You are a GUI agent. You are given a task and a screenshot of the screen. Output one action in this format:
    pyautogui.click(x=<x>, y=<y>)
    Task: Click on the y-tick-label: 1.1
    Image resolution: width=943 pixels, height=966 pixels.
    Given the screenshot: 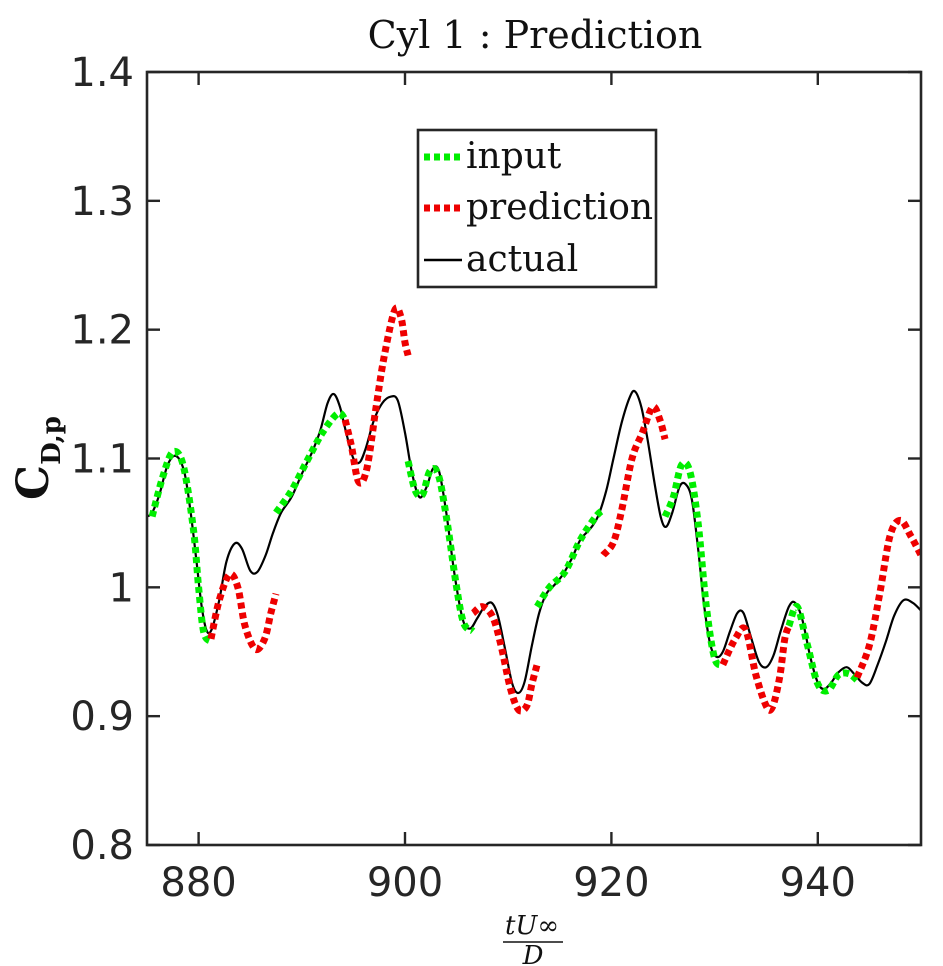 What is the action you would take?
    pyautogui.click(x=102, y=460)
    